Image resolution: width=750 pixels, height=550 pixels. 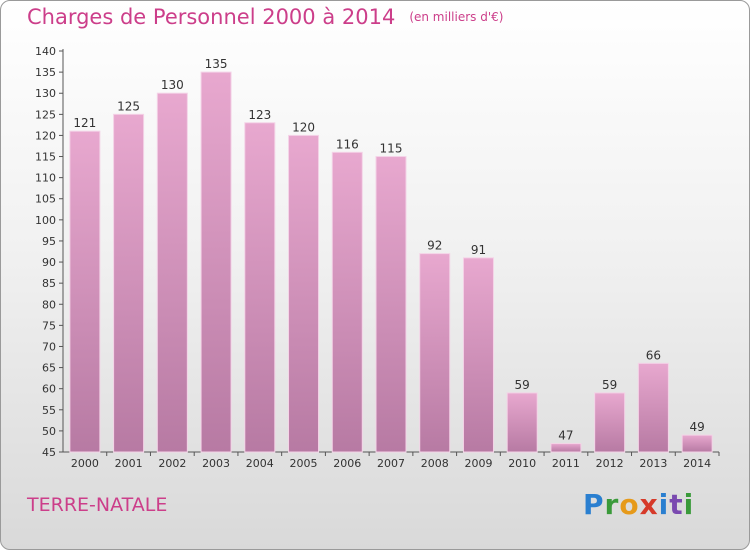 I want to click on y-tick-label: 100, so click(x=45, y=220).